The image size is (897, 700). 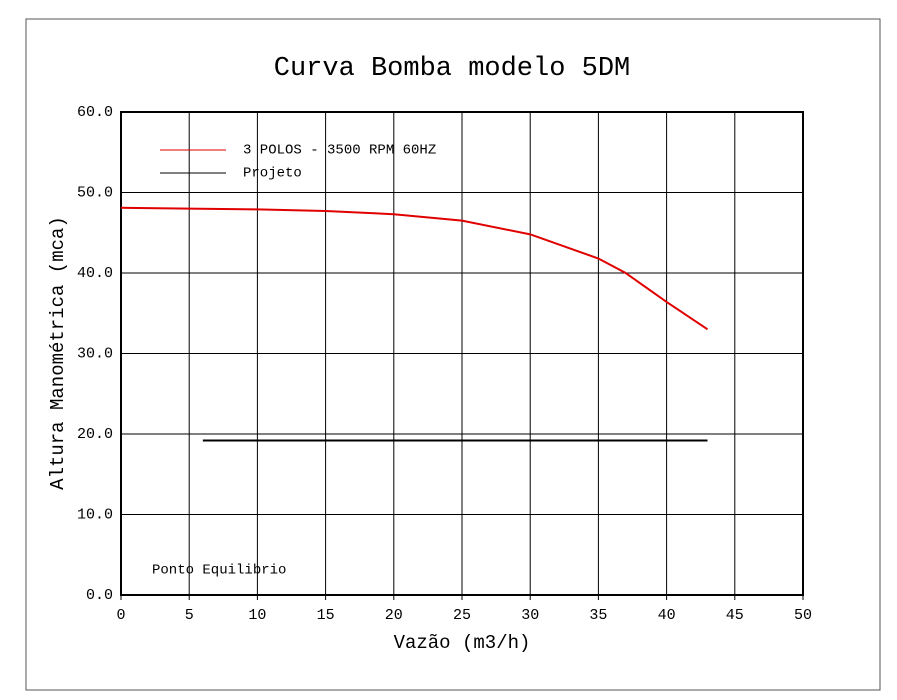 I want to click on x-tick-label: 25, so click(x=462, y=615).